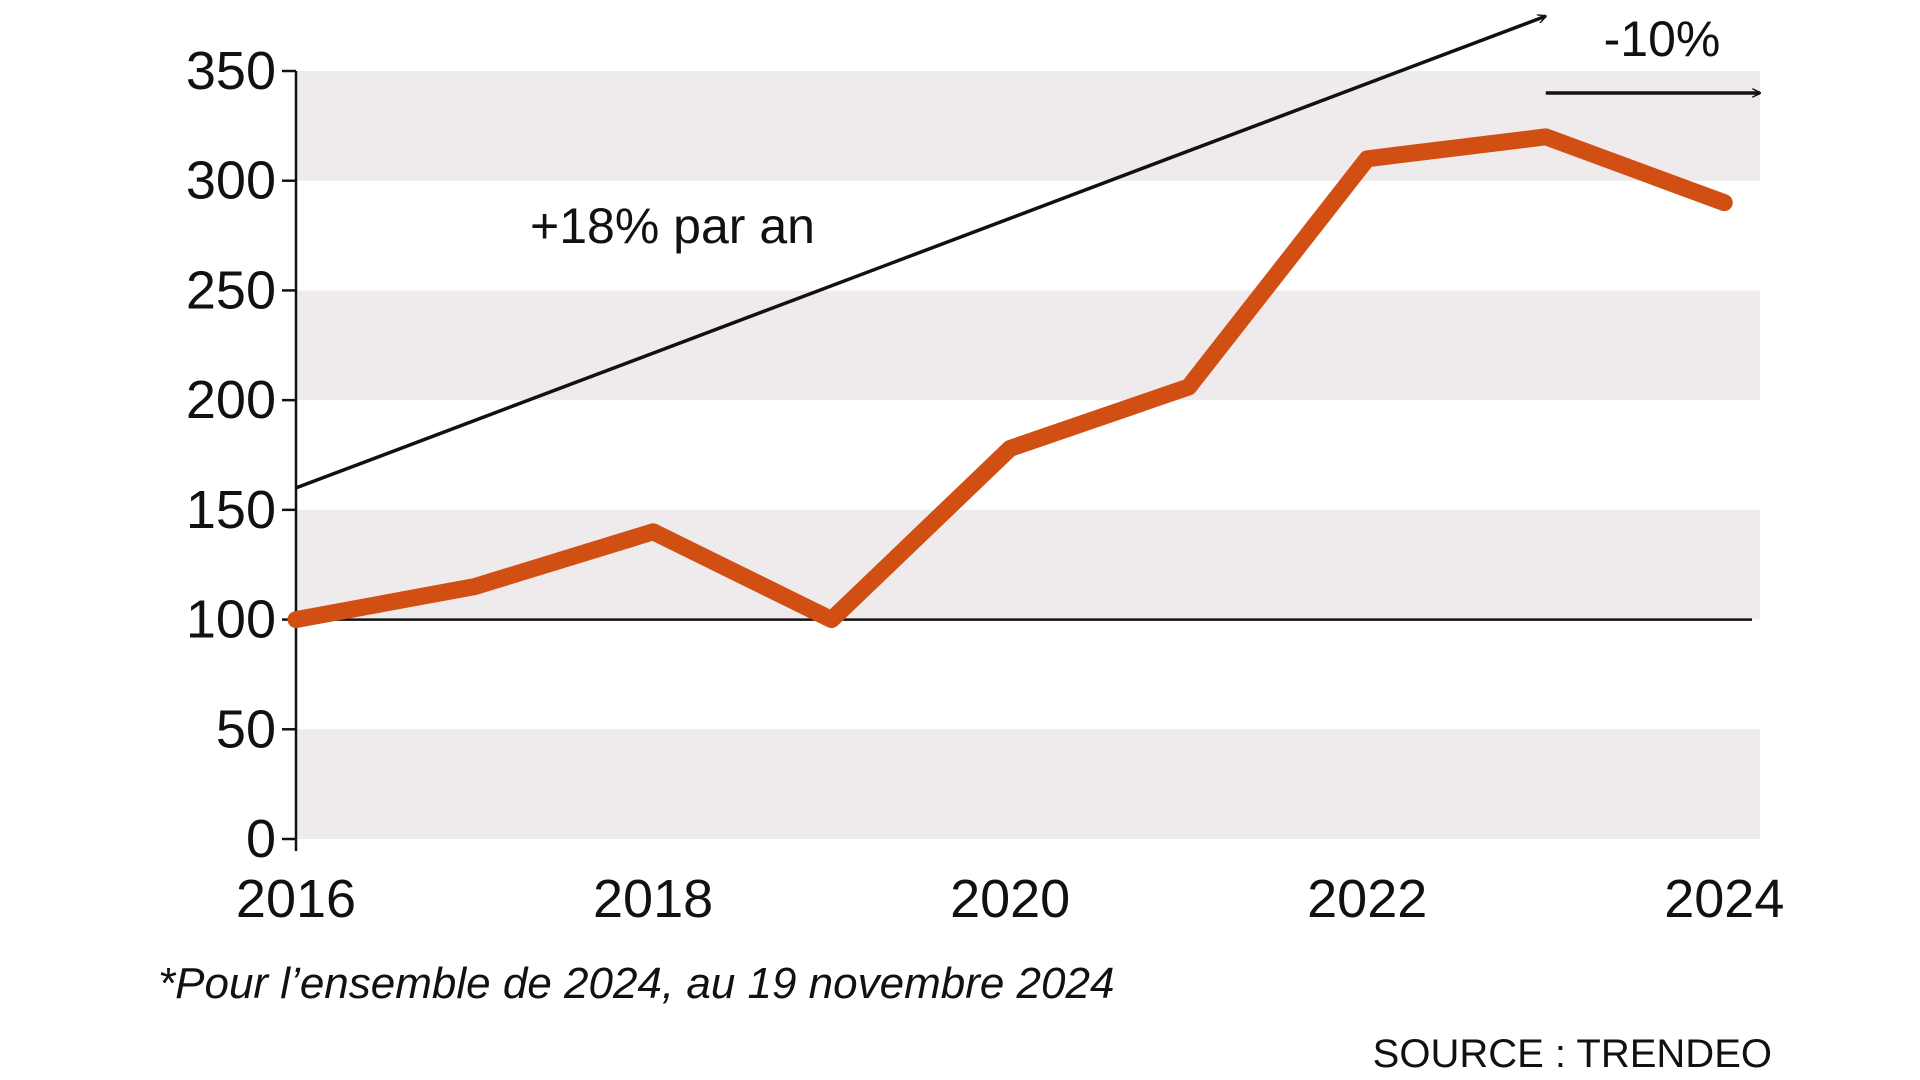 The image size is (1920, 1080). Describe the element at coordinates (231, 290) in the screenshot. I see `y-tick-label: 250` at that location.